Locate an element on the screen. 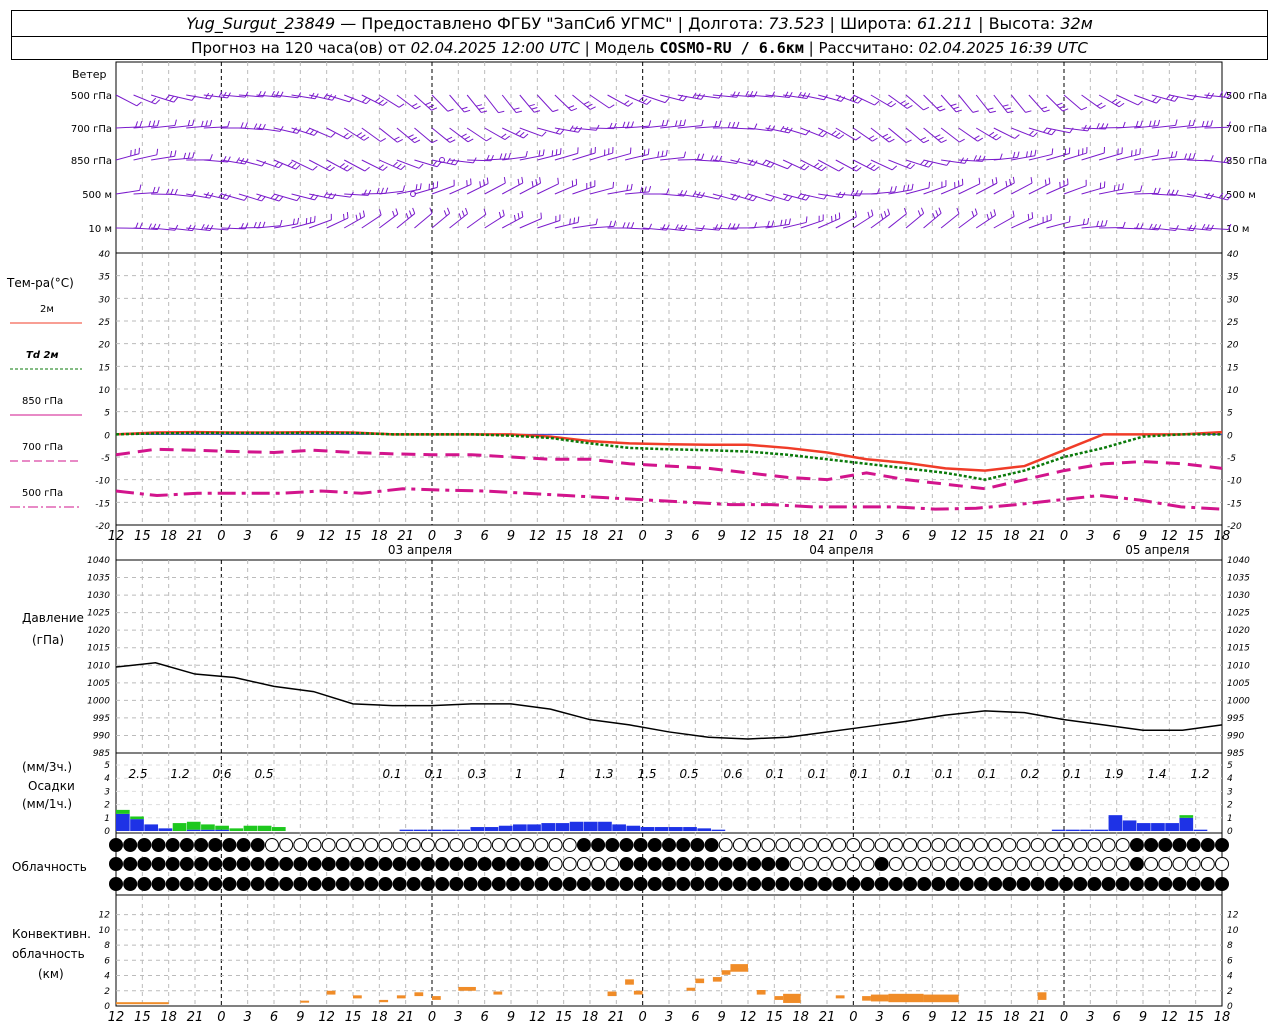 The height and width of the screenshot is (1024, 1280). calm-marker is located at coordinates (442, 160).